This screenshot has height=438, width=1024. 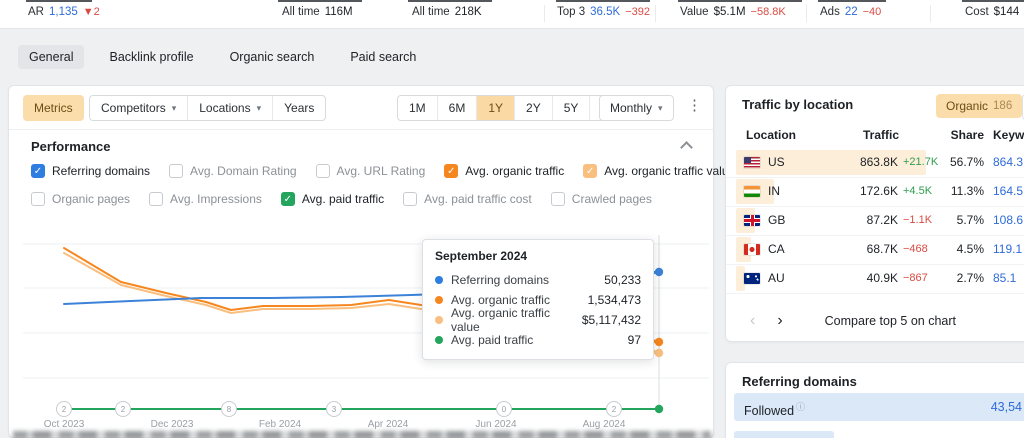 What do you see at coordinates (570, 108) in the screenshot?
I see `range-button-5y: 5Y` at bounding box center [570, 108].